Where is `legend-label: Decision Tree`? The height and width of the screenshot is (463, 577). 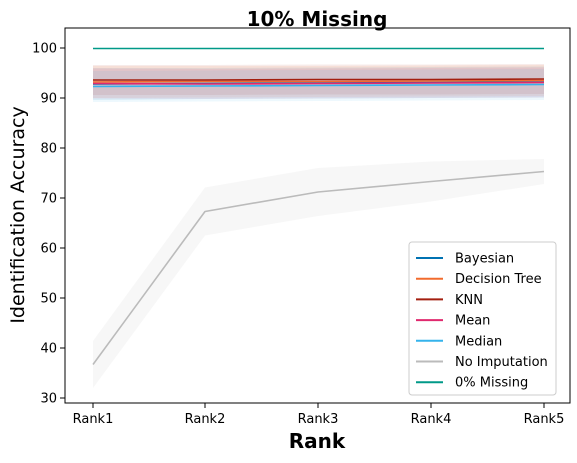
legend-label: Decision Tree is located at coordinates (498, 279).